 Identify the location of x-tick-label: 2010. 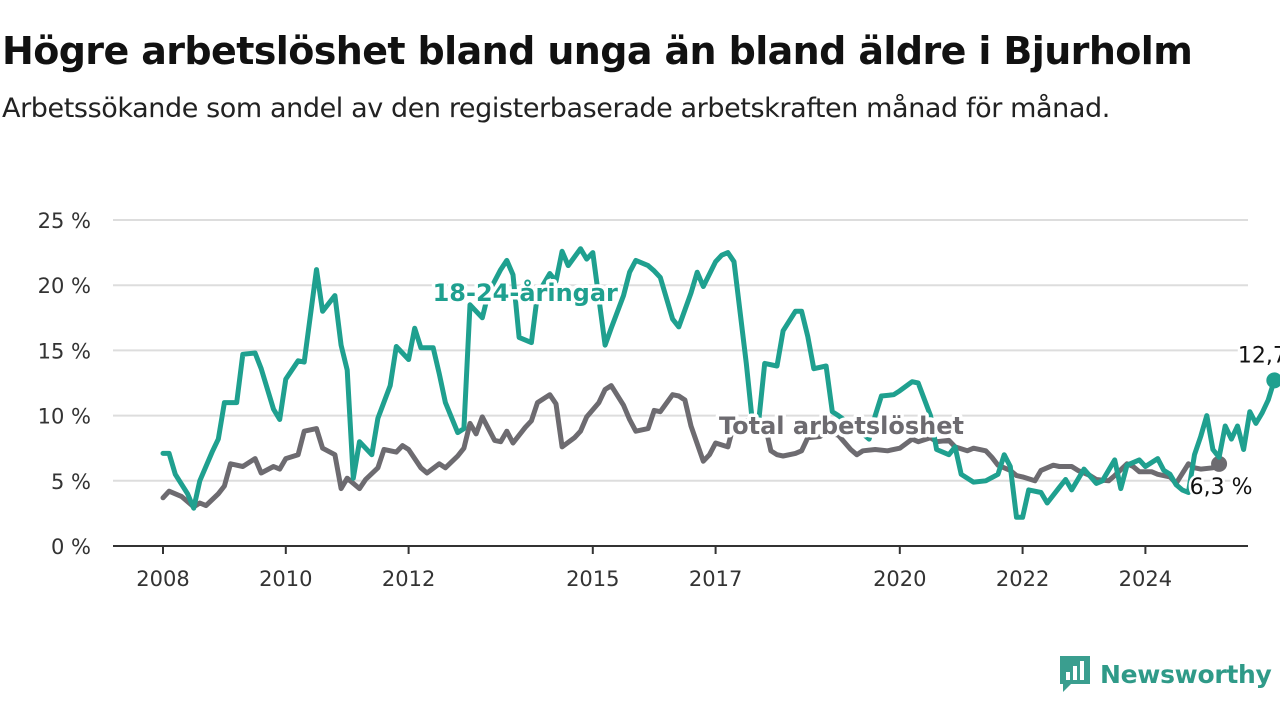
(285, 579).